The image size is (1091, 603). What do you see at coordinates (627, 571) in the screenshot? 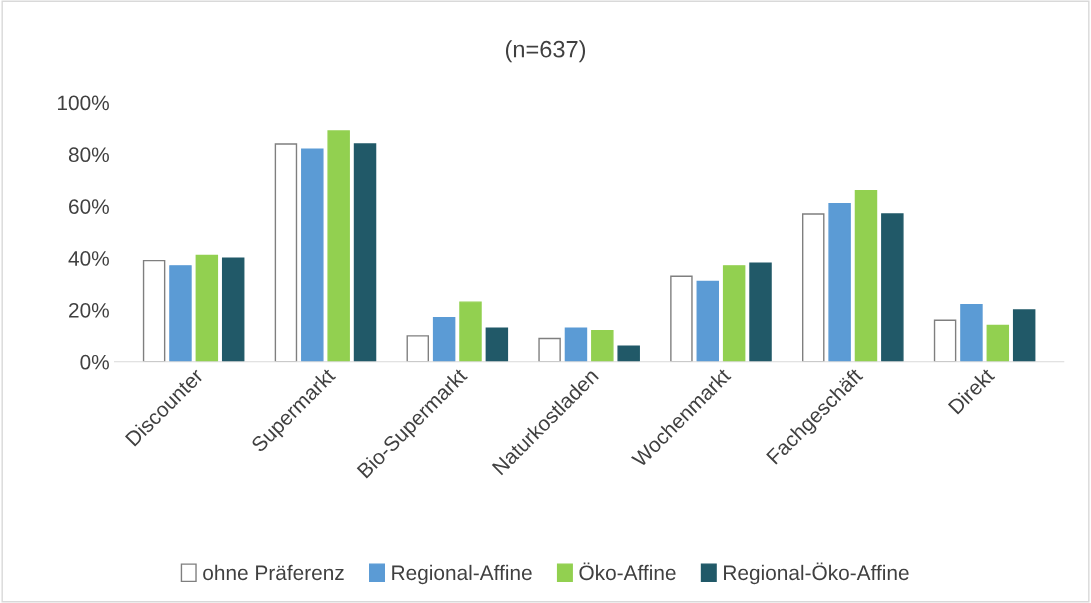
I see `legend-label: Öko-Affine` at bounding box center [627, 571].